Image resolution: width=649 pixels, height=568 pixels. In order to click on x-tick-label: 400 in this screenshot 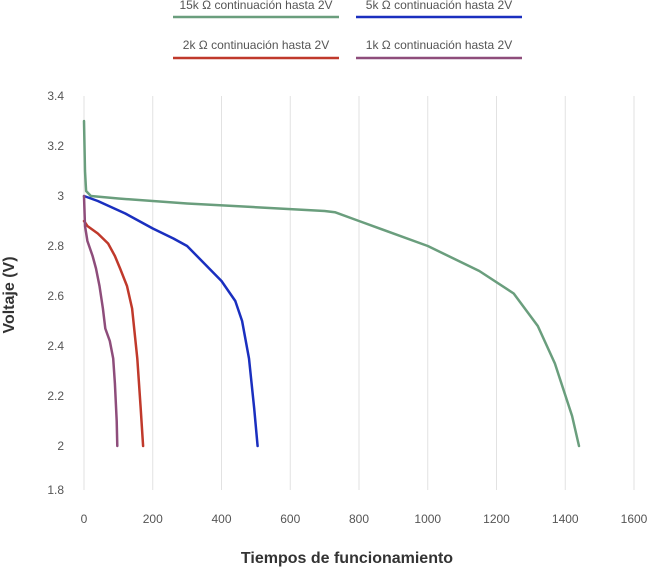, I will do `click(221, 519)`.